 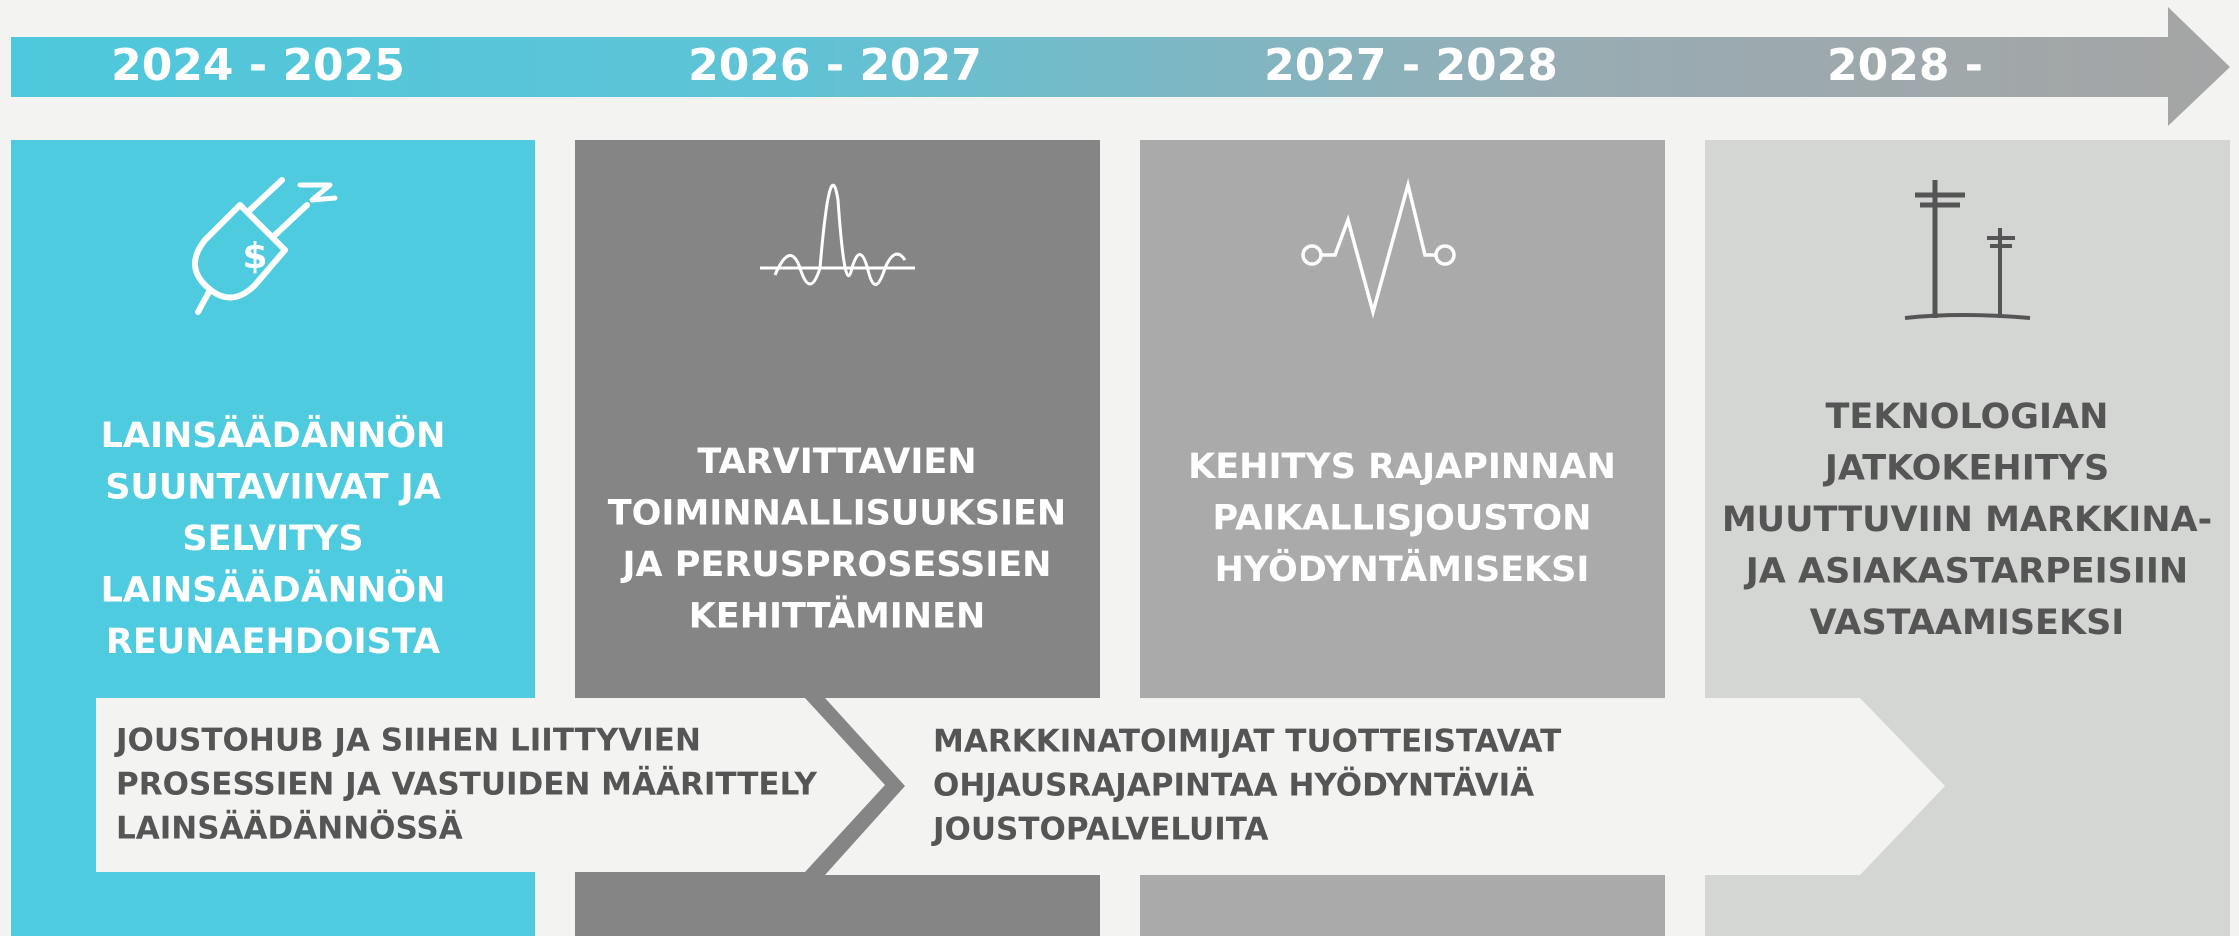 What do you see at coordinates (467, 785) in the screenshot?
I see `milestone-text: PROSESSIEN JA VASTUIDEN MÄÄRITTELY` at bounding box center [467, 785].